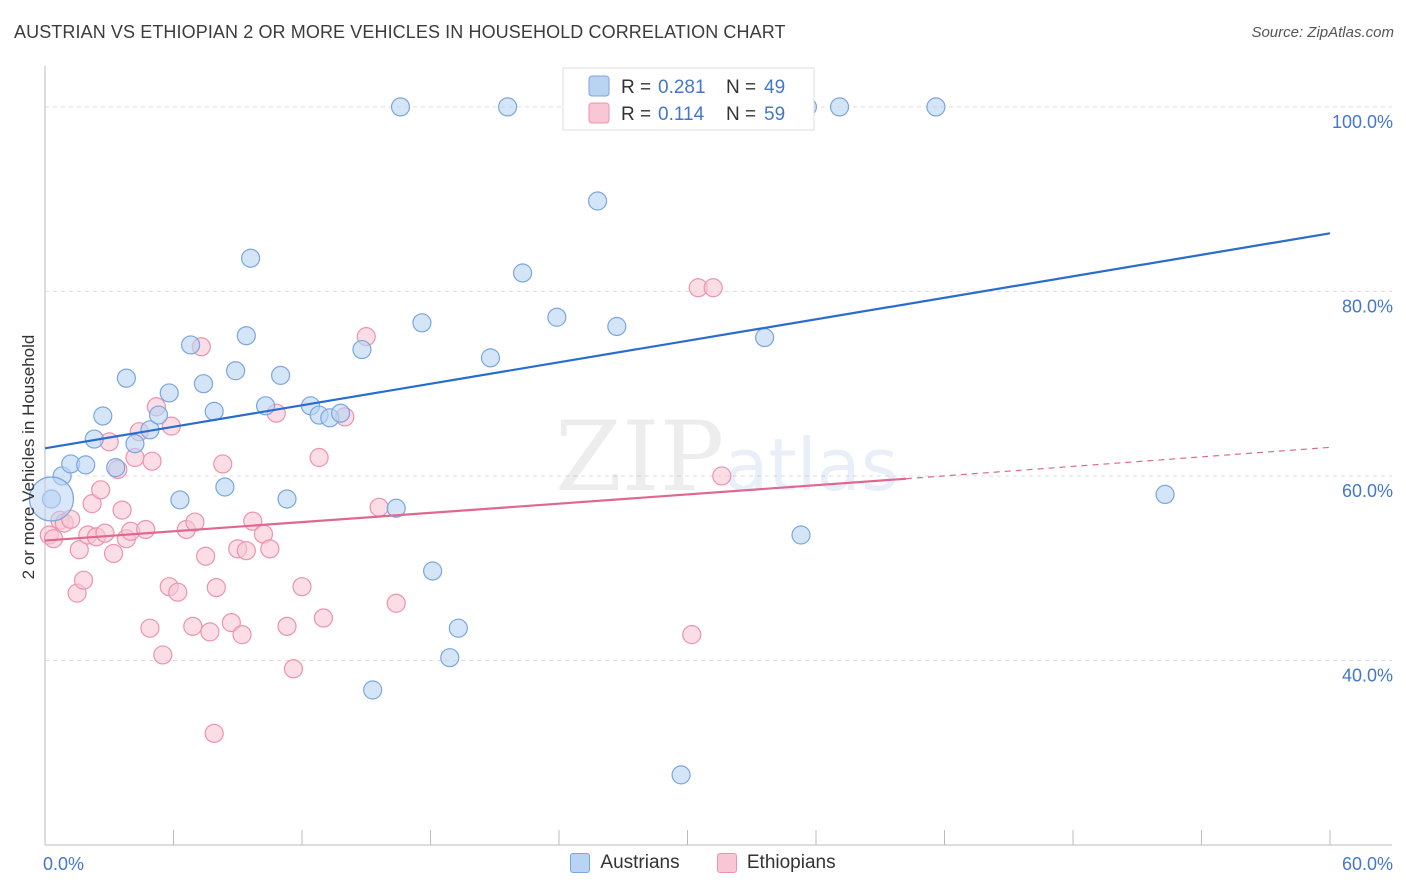 The width and height of the screenshot is (1406, 892). What do you see at coordinates (791, 862) in the screenshot?
I see `legend-label-ethiopians: Ethiopians` at bounding box center [791, 862].